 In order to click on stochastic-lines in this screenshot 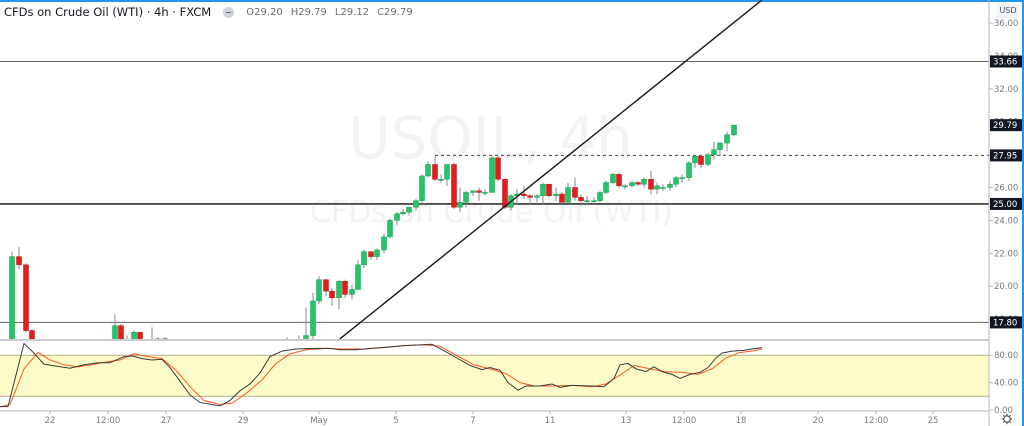, I will do `click(381, 375)`.